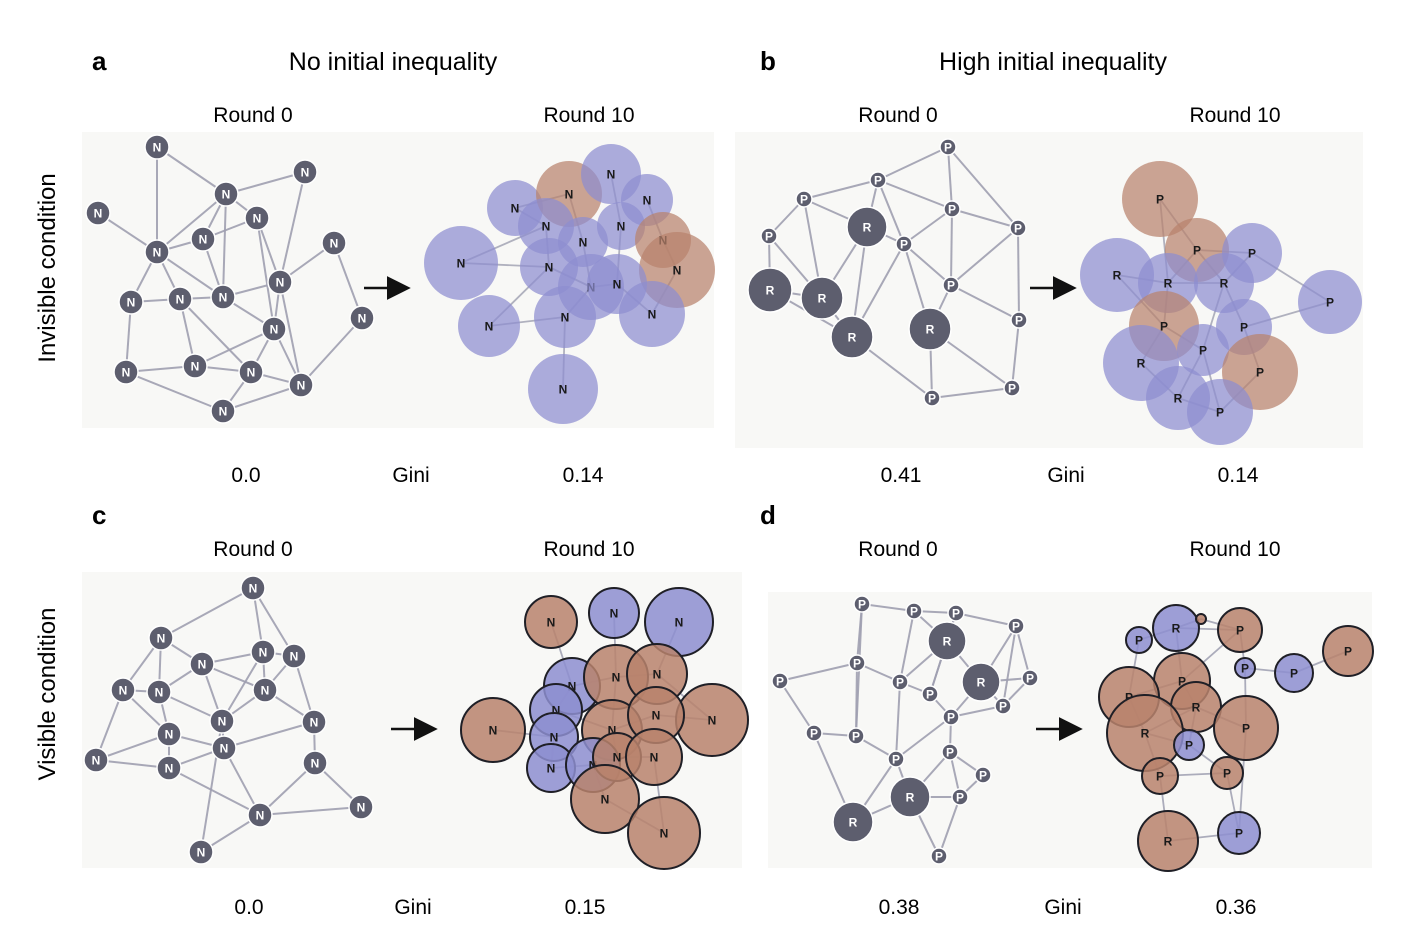 This screenshot has width=1402, height=944. Describe the element at coordinates (910, 798) in the screenshot. I see `panel-d-round0-node-label: R` at that location.